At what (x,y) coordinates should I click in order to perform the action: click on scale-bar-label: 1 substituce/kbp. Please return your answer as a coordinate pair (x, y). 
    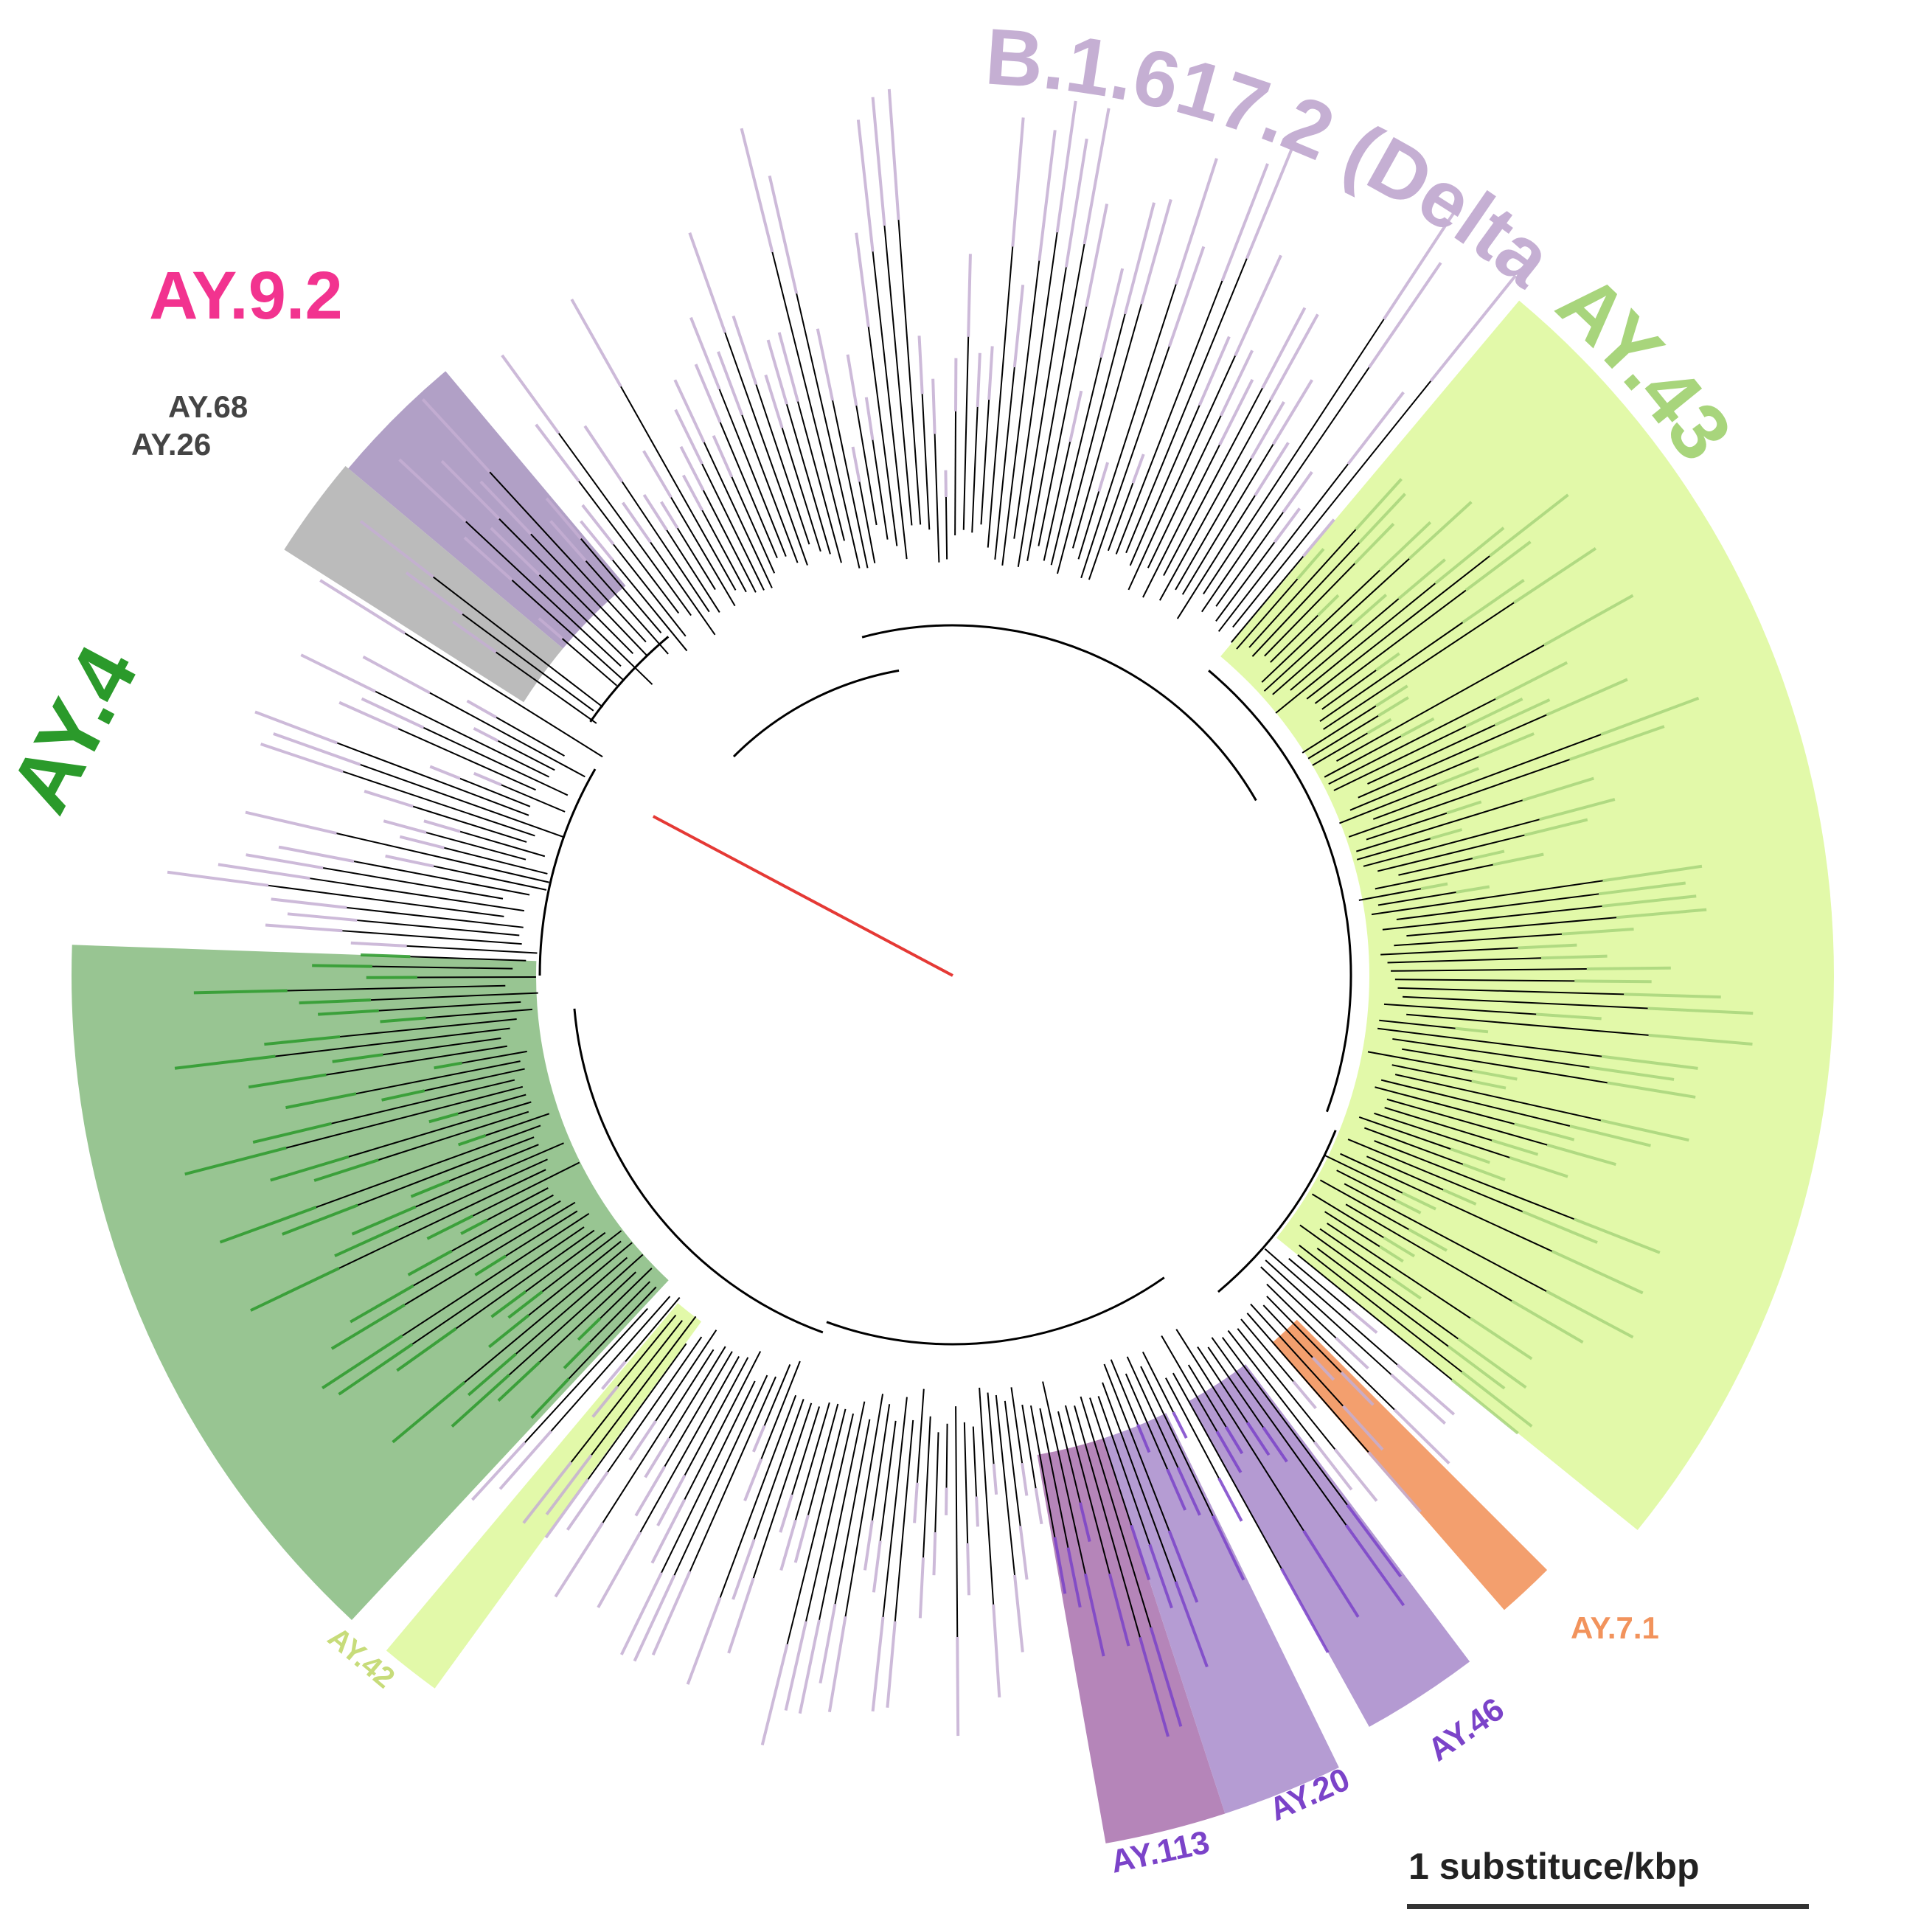
    Looking at the image, I should click on (1554, 1867).